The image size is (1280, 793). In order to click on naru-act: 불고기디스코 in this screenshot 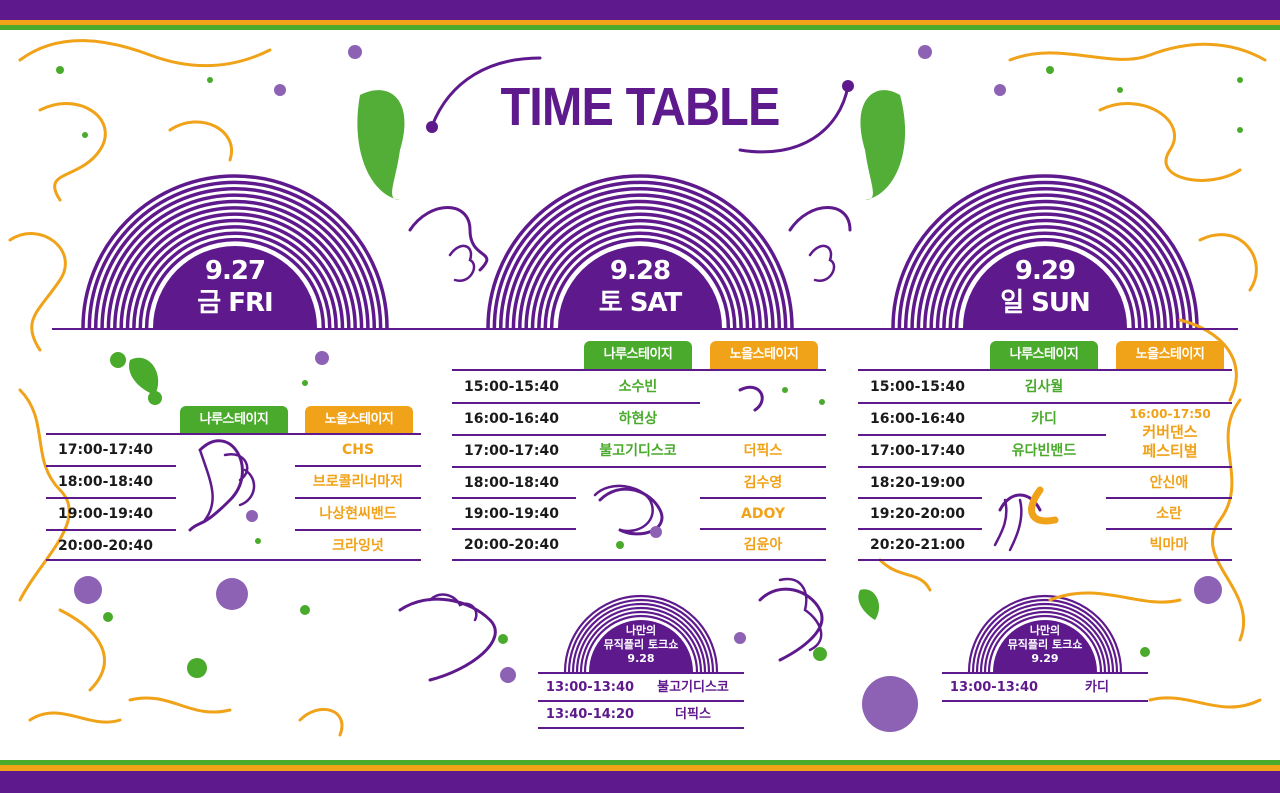, I will do `click(638, 451)`.